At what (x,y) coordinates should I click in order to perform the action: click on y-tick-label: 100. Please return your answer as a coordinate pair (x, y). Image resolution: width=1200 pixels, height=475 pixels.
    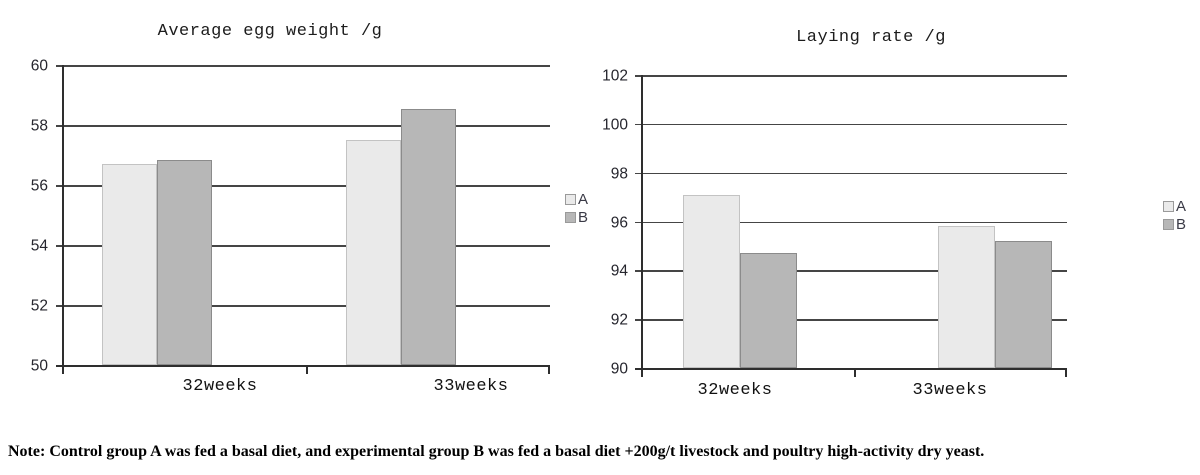
    Looking at the image, I should click on (615, 125).